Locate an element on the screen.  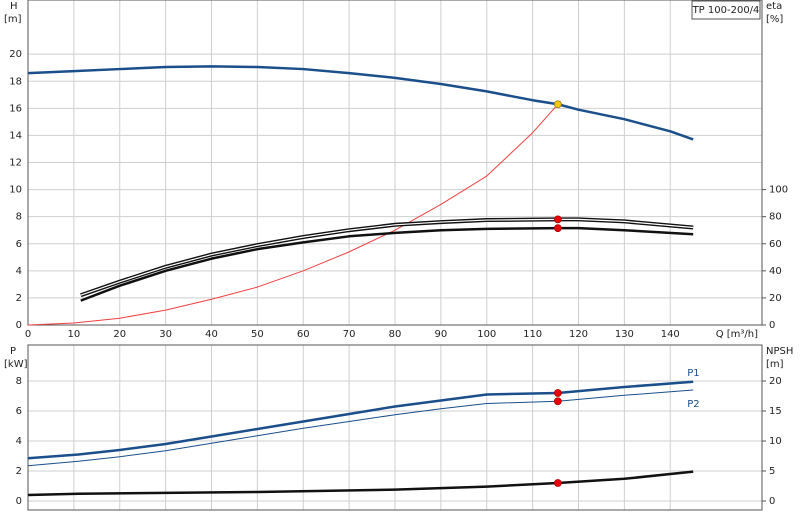
y-axis-unit: [m] is located at coordinates (13, 19).